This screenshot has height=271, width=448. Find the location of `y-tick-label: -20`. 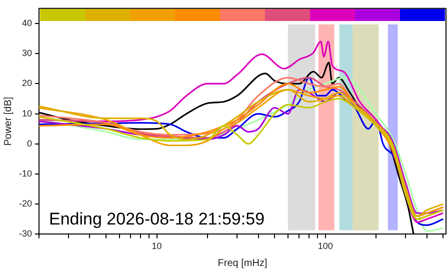

y-tick-label: -20 is located at coordinates (25, 203).